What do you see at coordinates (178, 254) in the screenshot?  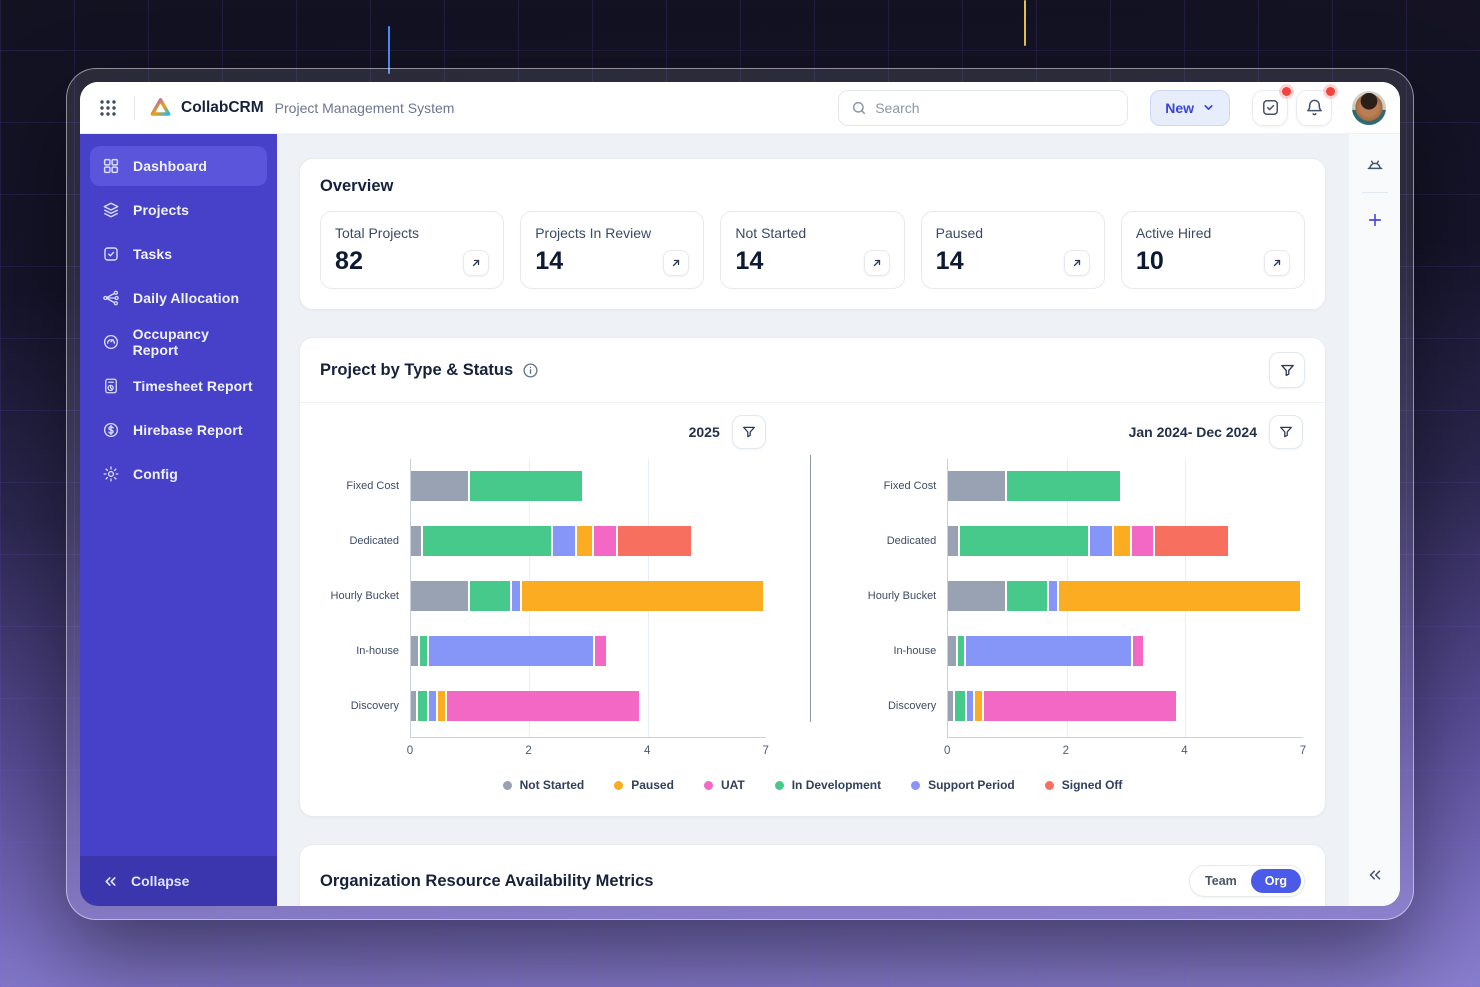 I see `sidebar-item-tasks: Tasks` at bounding box center [178, 254].